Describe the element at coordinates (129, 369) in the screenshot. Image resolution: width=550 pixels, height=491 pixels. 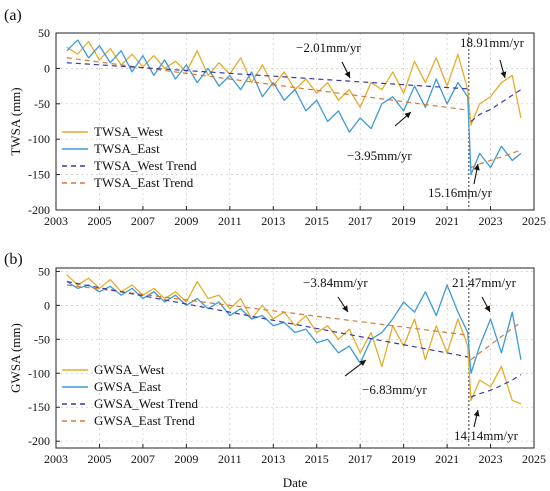
I see `legend-label-b-1: GWSA_West` at that location.